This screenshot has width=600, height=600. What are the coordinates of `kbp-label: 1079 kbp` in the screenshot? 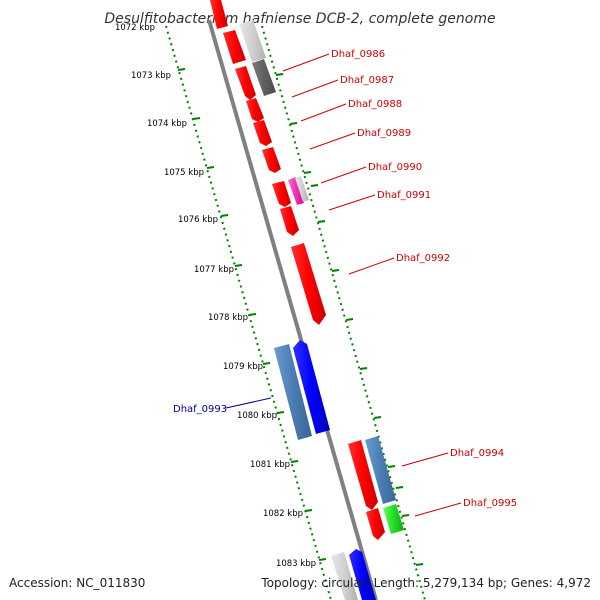 It's located at (243, 367).